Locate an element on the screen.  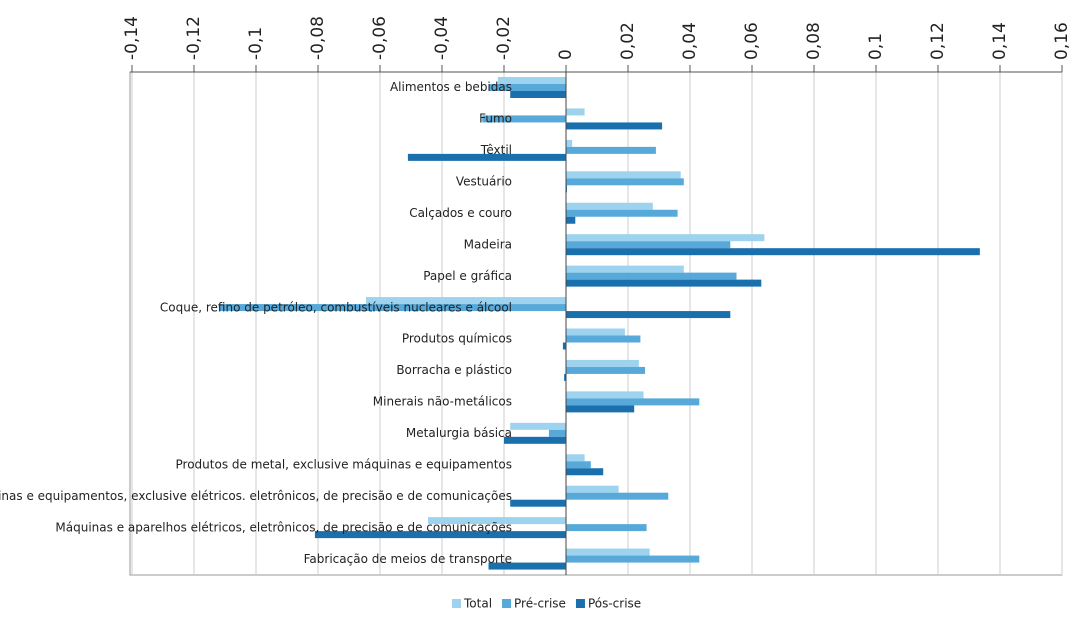
x-tick-label: -0,06 is located at coordinates (380, 38).